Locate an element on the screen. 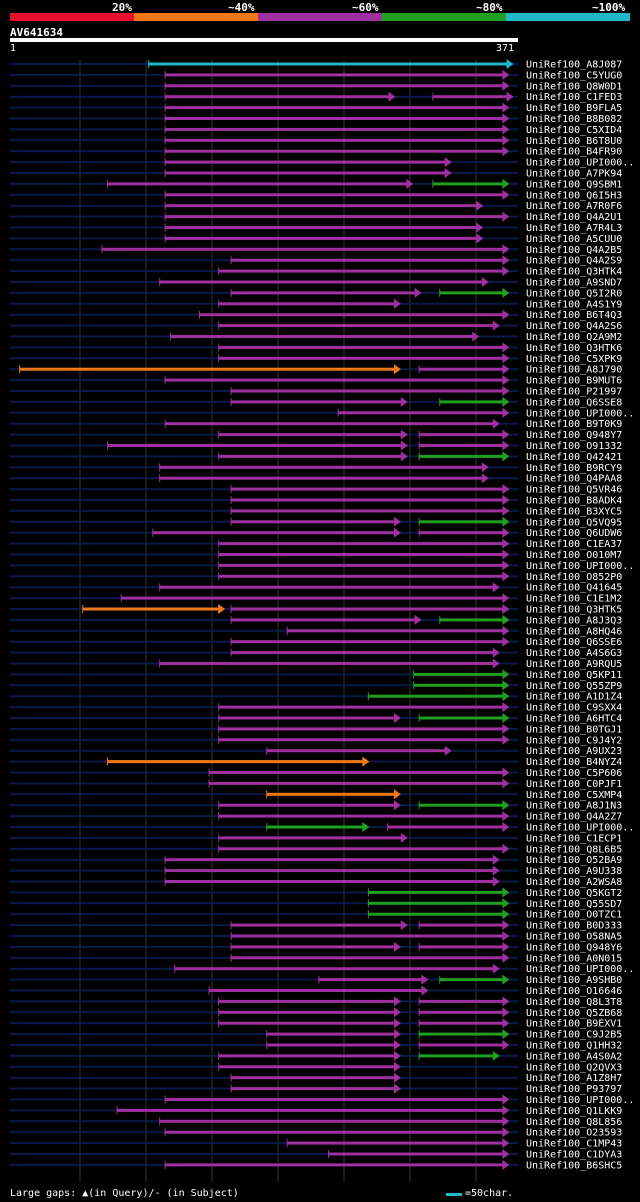 Image resolution: width=640 pixels, height=1202 pixels. hit-label: UniRef100_A8J790 is located at coordinates (574, 370).